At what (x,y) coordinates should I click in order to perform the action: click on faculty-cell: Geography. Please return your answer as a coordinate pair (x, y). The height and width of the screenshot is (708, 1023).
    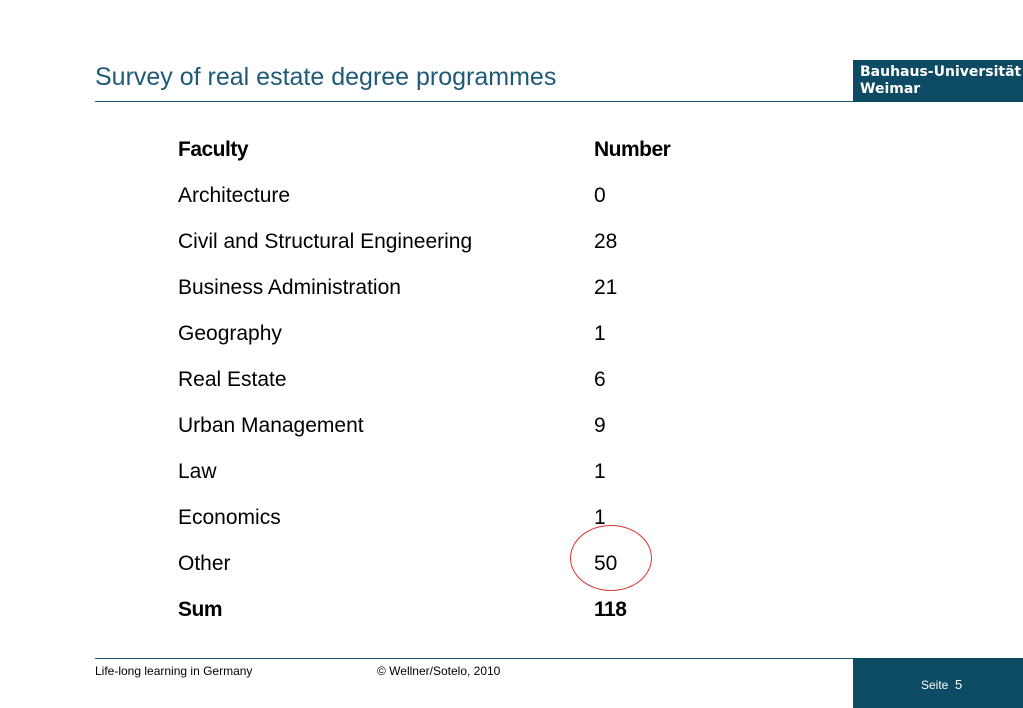
    Looking at the image, I should click on (230, 333).